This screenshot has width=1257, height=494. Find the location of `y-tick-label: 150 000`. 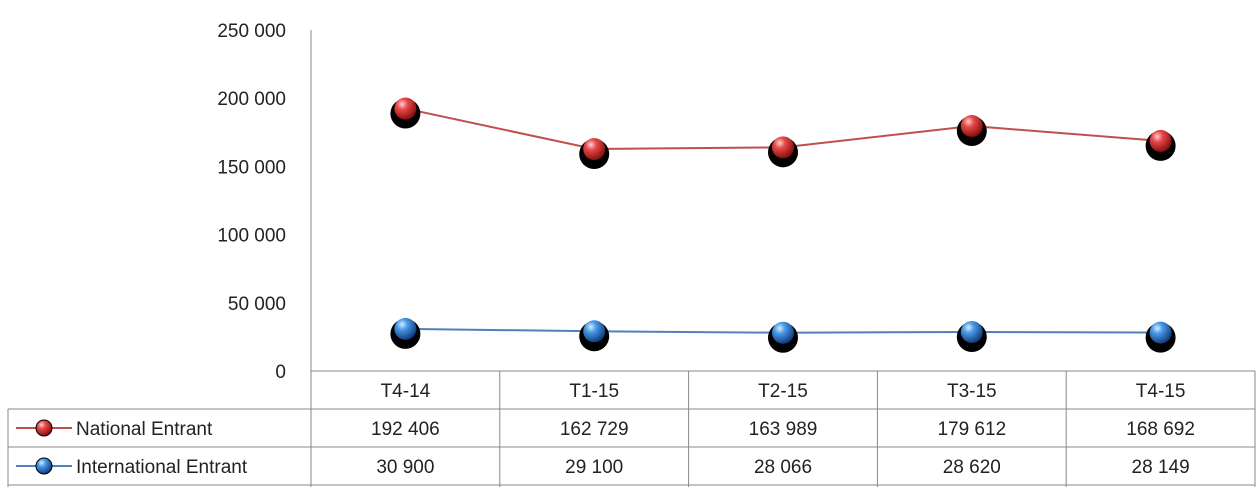

y-tick-label: 150 000 is located at coordinates (251, 167).